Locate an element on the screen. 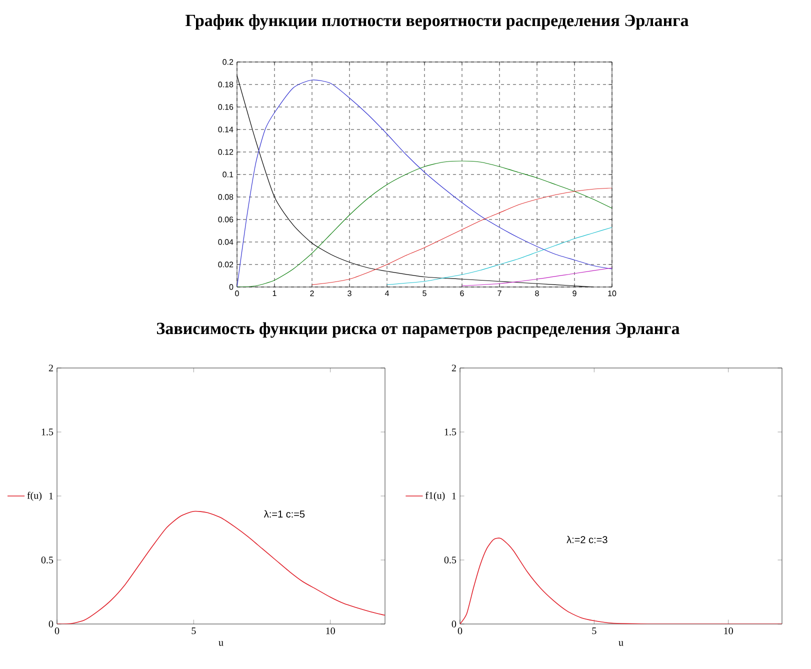 This screenshot has height=669, width=811. x-tick-label: 6 is located at coordinates (462, 293).